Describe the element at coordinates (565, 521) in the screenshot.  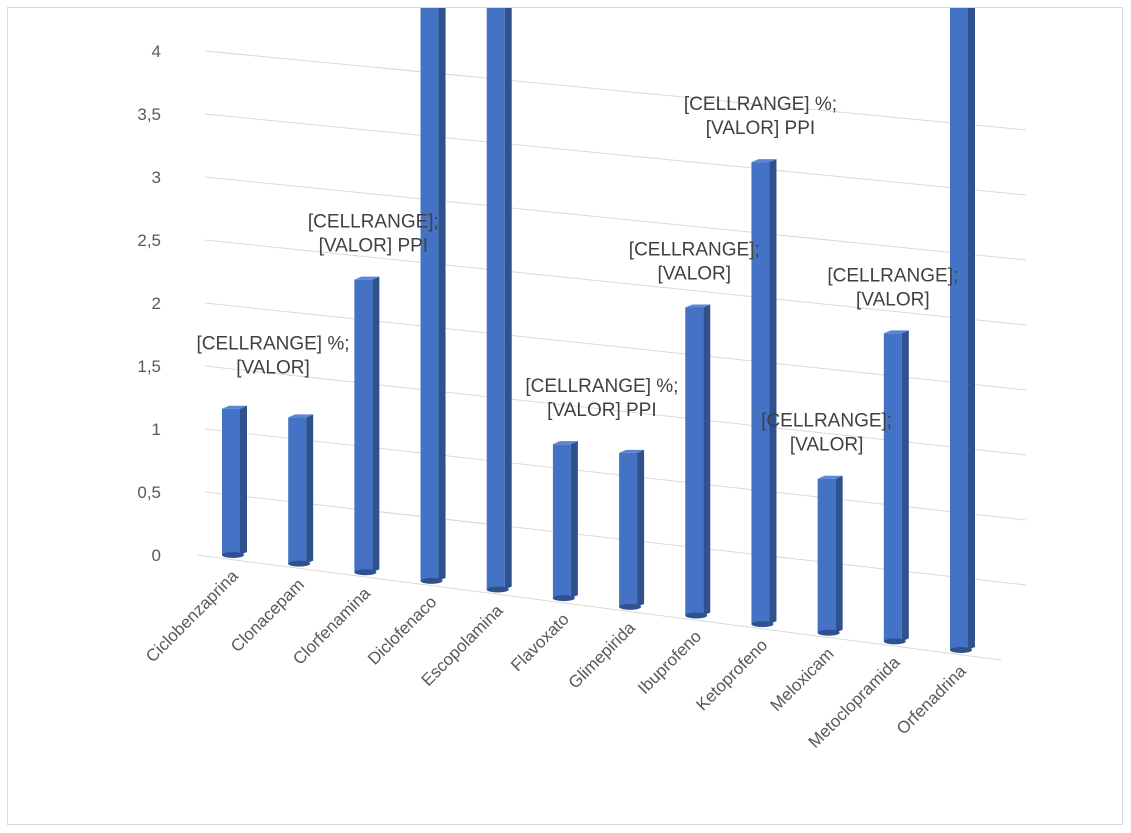
I see `bar-flavoxato` at that location.